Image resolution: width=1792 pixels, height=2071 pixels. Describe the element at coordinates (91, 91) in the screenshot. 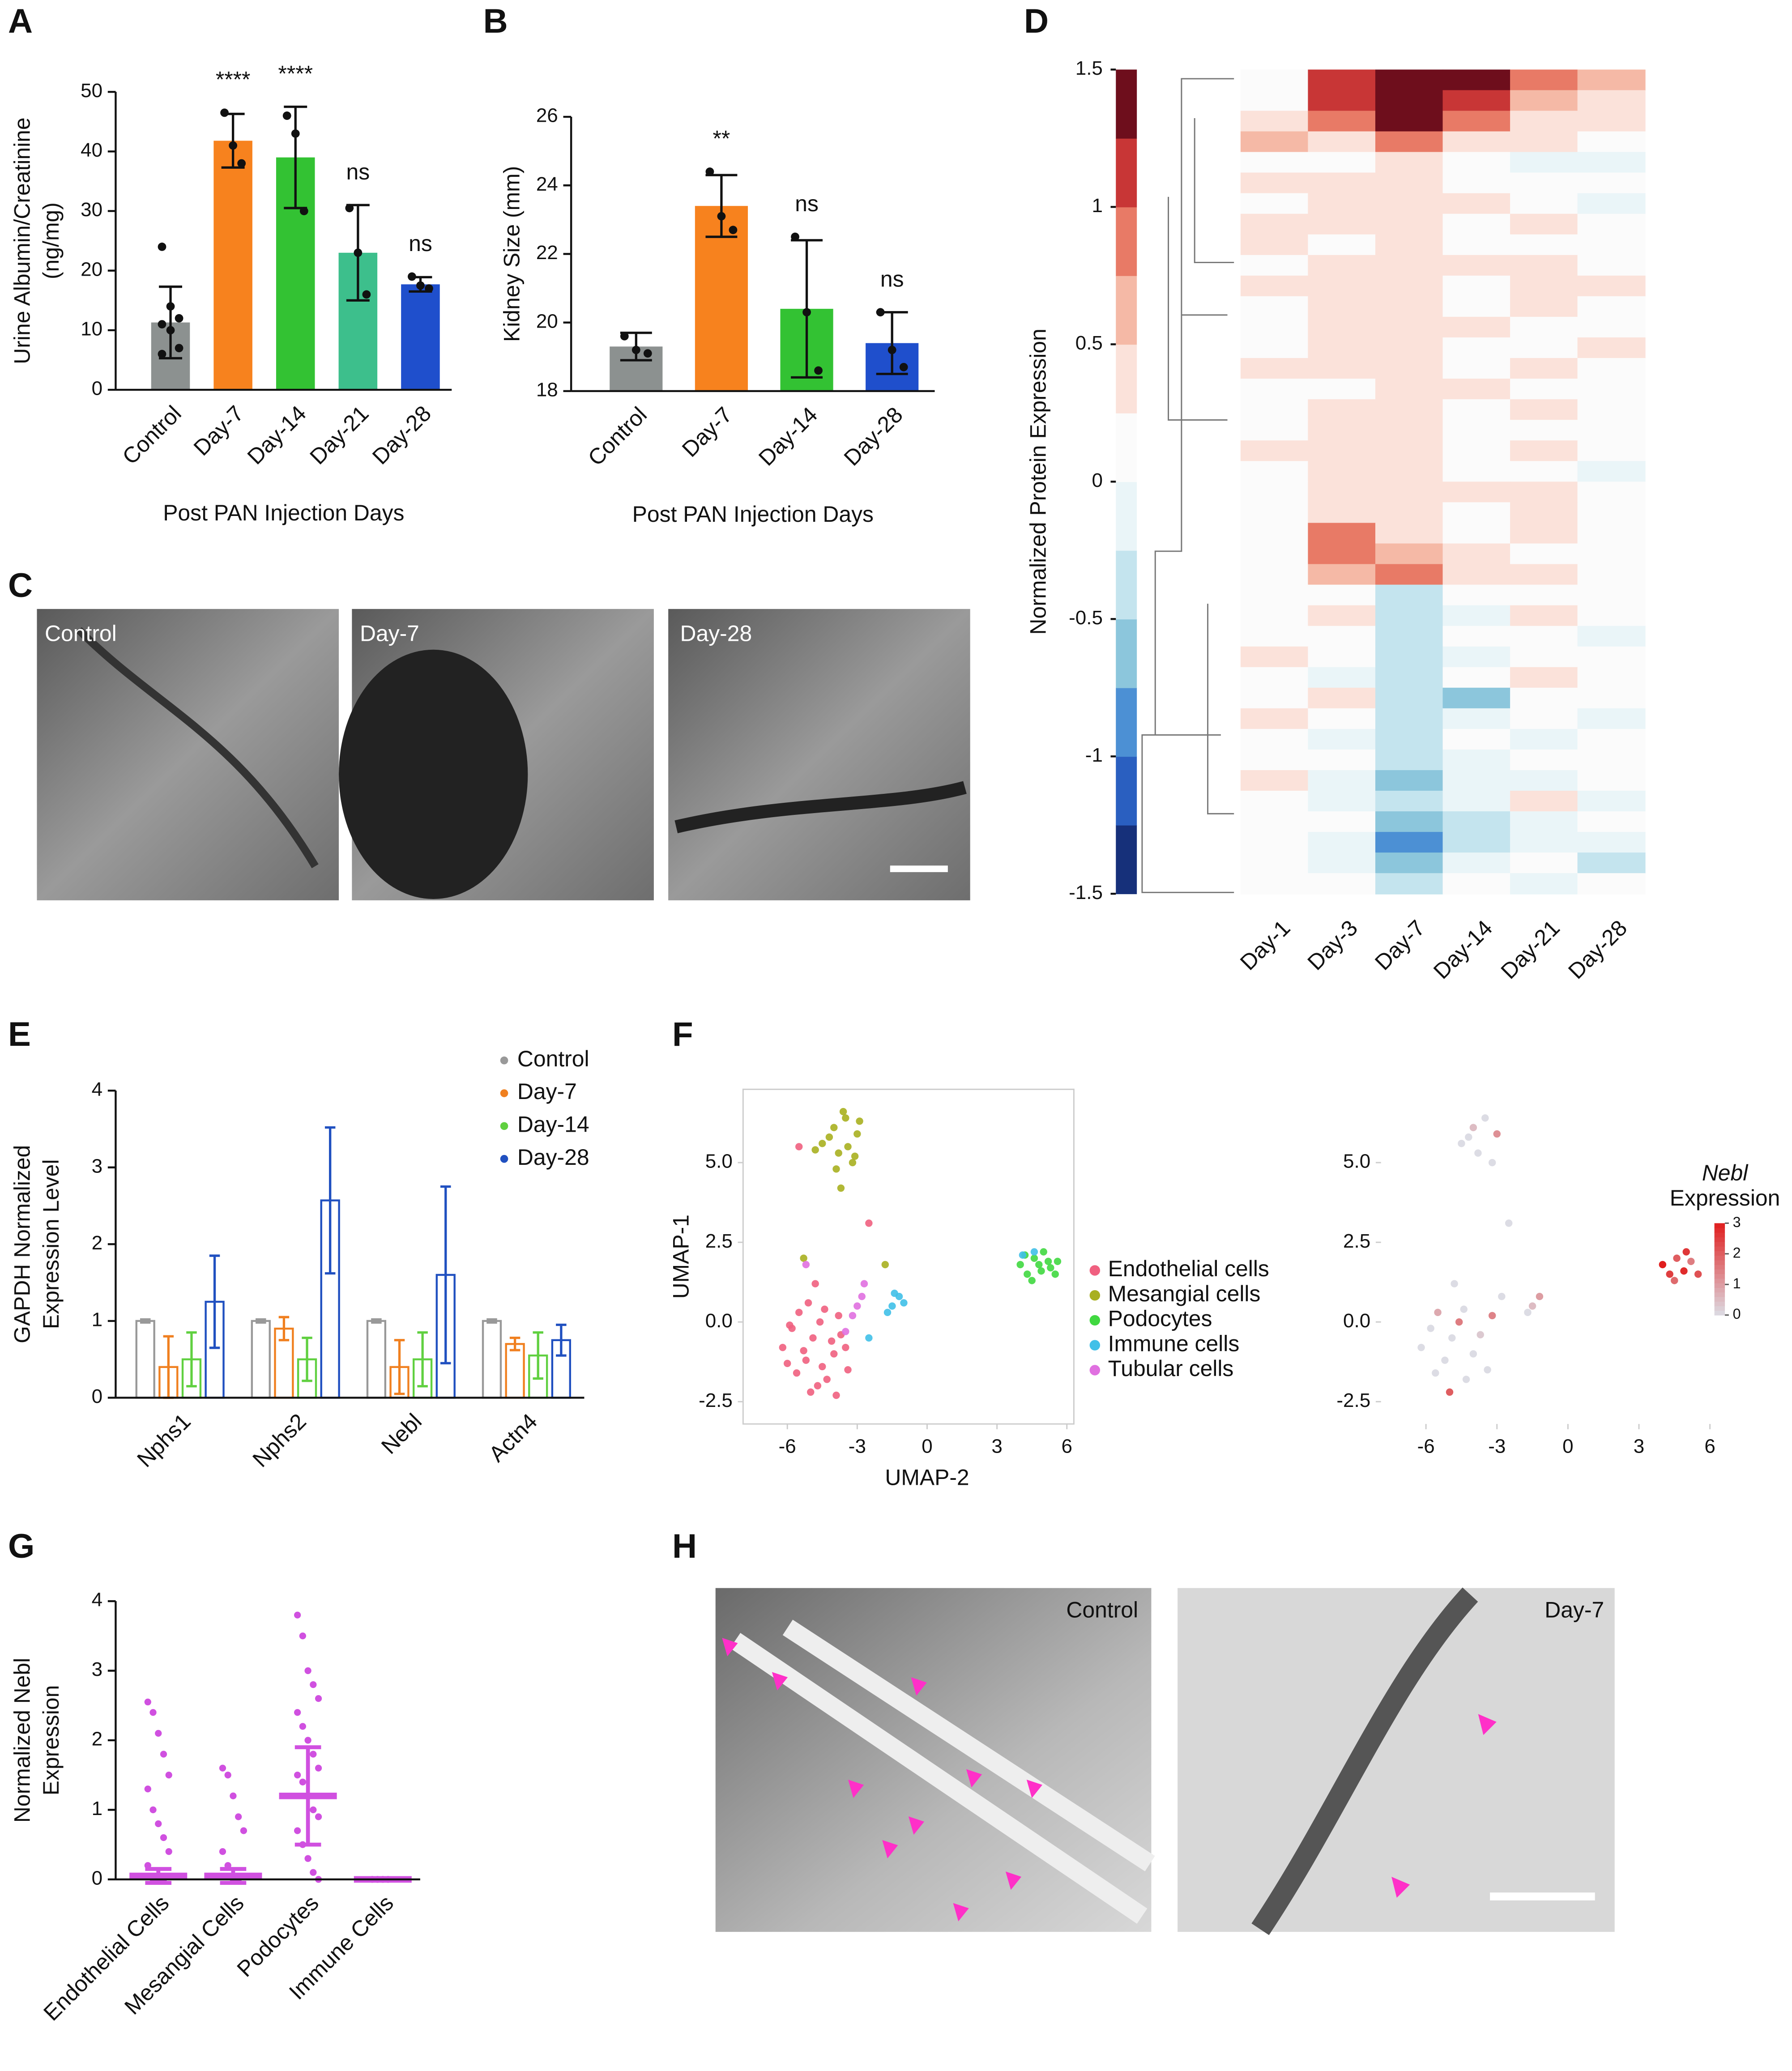

I see `y-tick-label: 50` at that location.